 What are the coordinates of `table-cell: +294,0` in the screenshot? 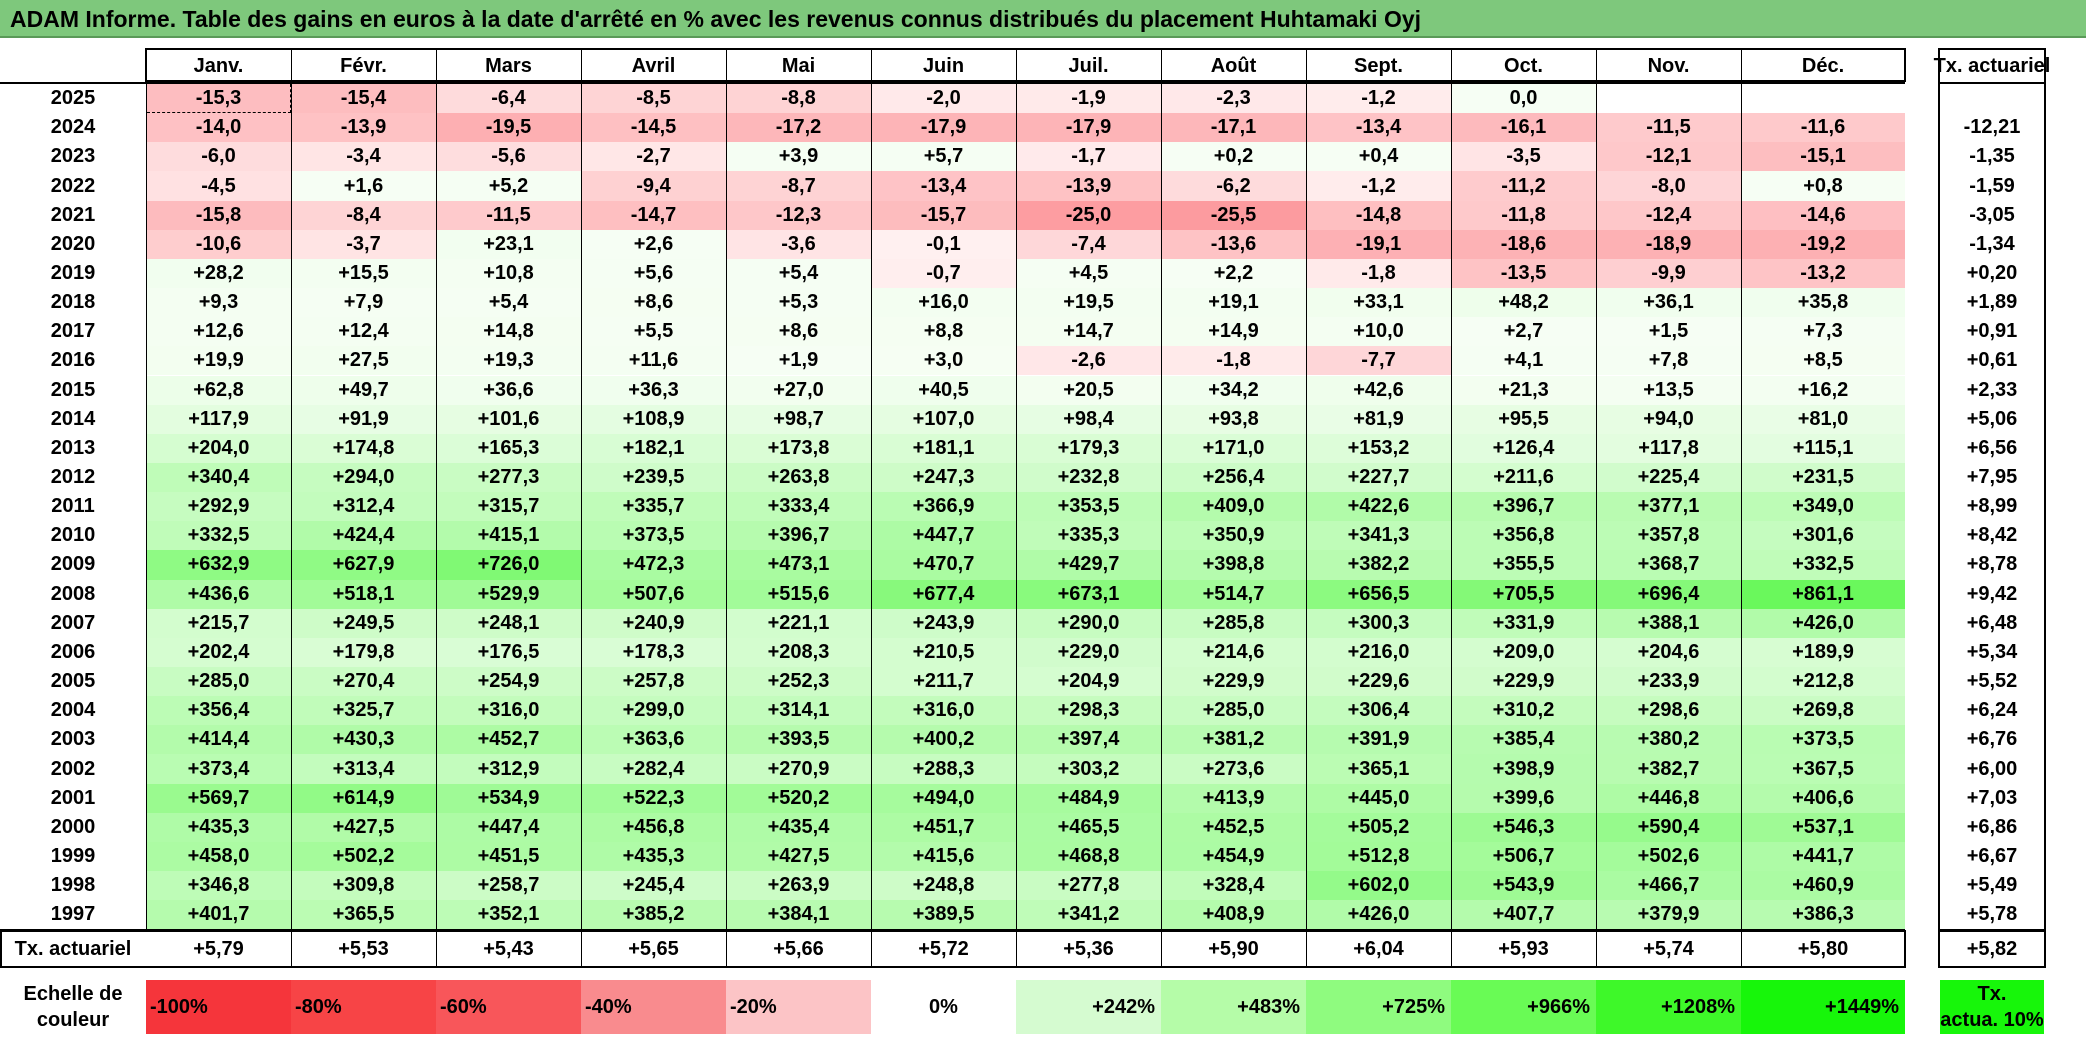 It's located at (363, 477).